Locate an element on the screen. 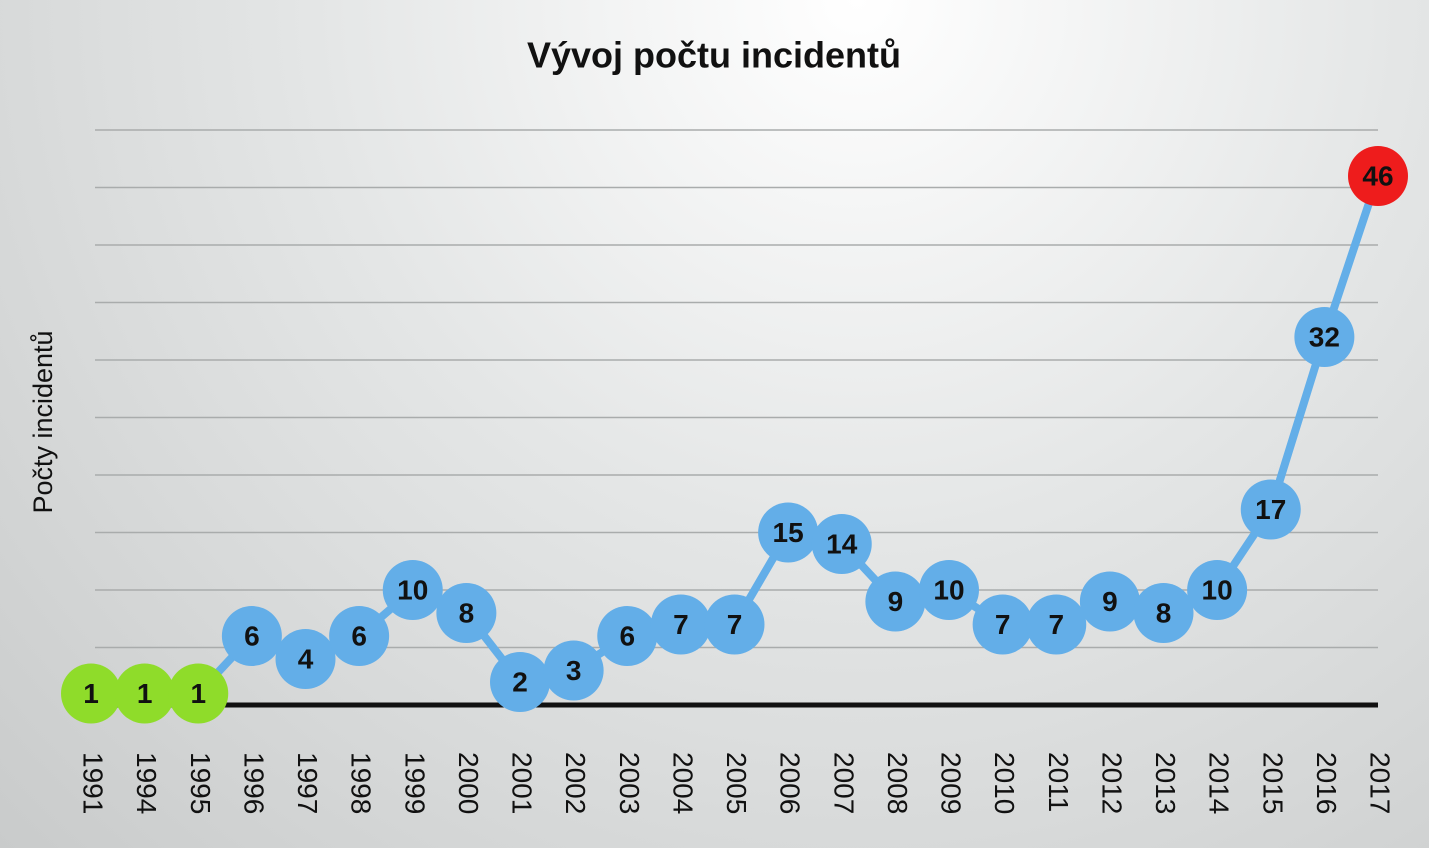 This screenshot has width=1429, height=848. x-tick-label: 2012 is located at coordinates (1111, 783).